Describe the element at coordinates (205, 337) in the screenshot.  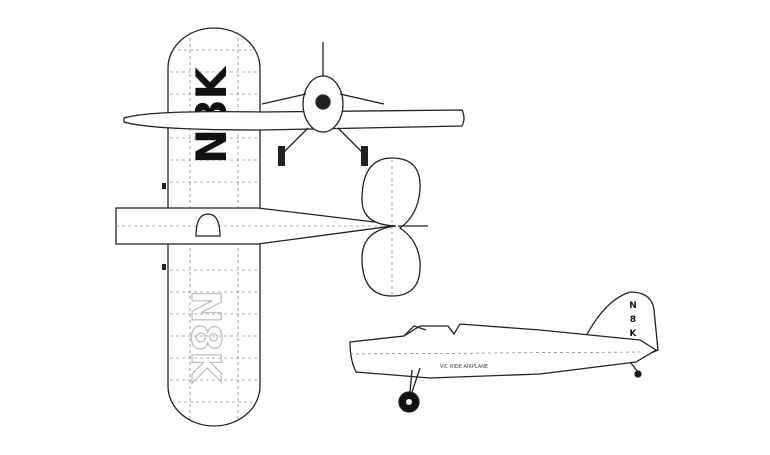
I see `wing-registration-ghost-text: N8K` at that location.